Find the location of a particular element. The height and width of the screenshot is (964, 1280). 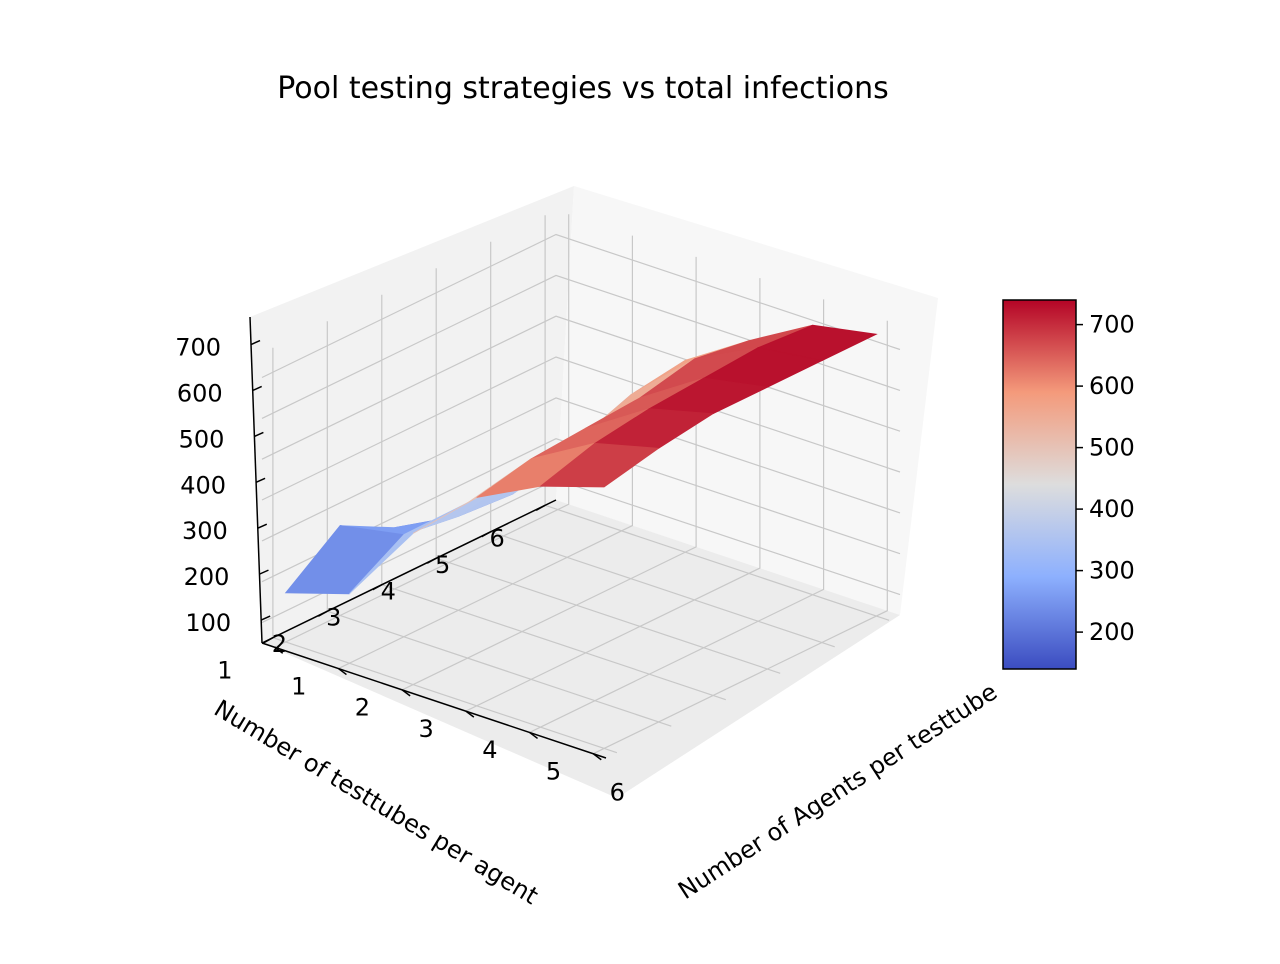

y-tick-label: 3 is located at coordinates (333, 618).